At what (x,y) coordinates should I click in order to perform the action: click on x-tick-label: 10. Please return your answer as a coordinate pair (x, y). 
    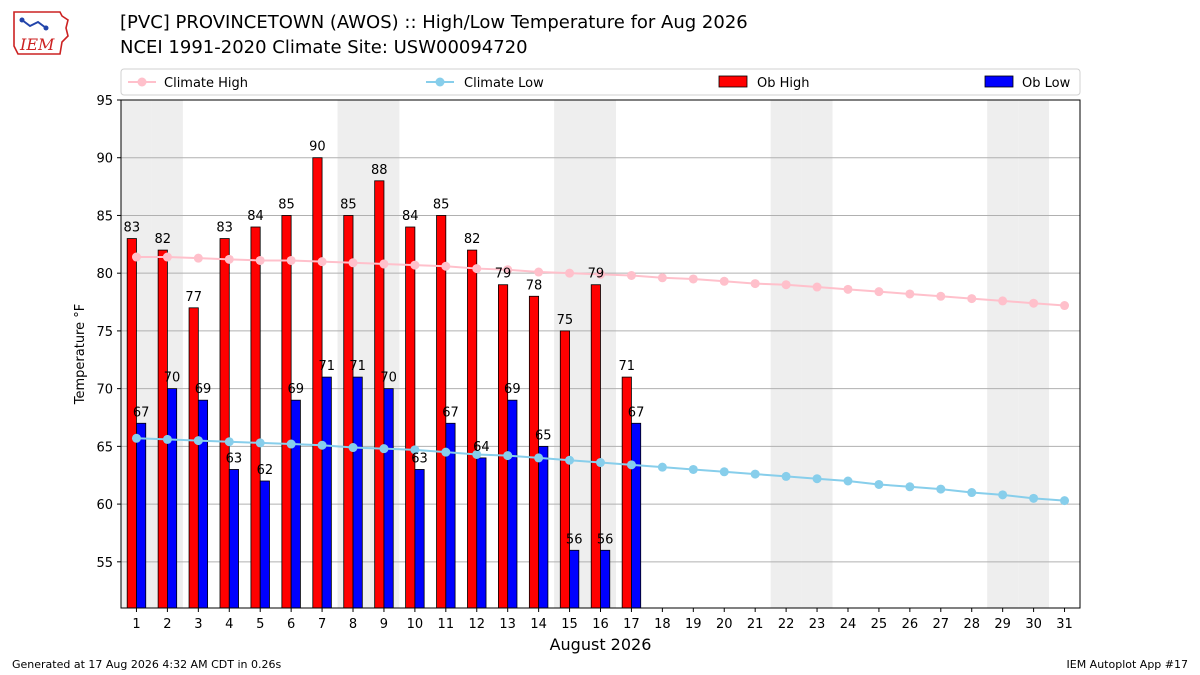
    Looking at the image, I should click on (415, 624).